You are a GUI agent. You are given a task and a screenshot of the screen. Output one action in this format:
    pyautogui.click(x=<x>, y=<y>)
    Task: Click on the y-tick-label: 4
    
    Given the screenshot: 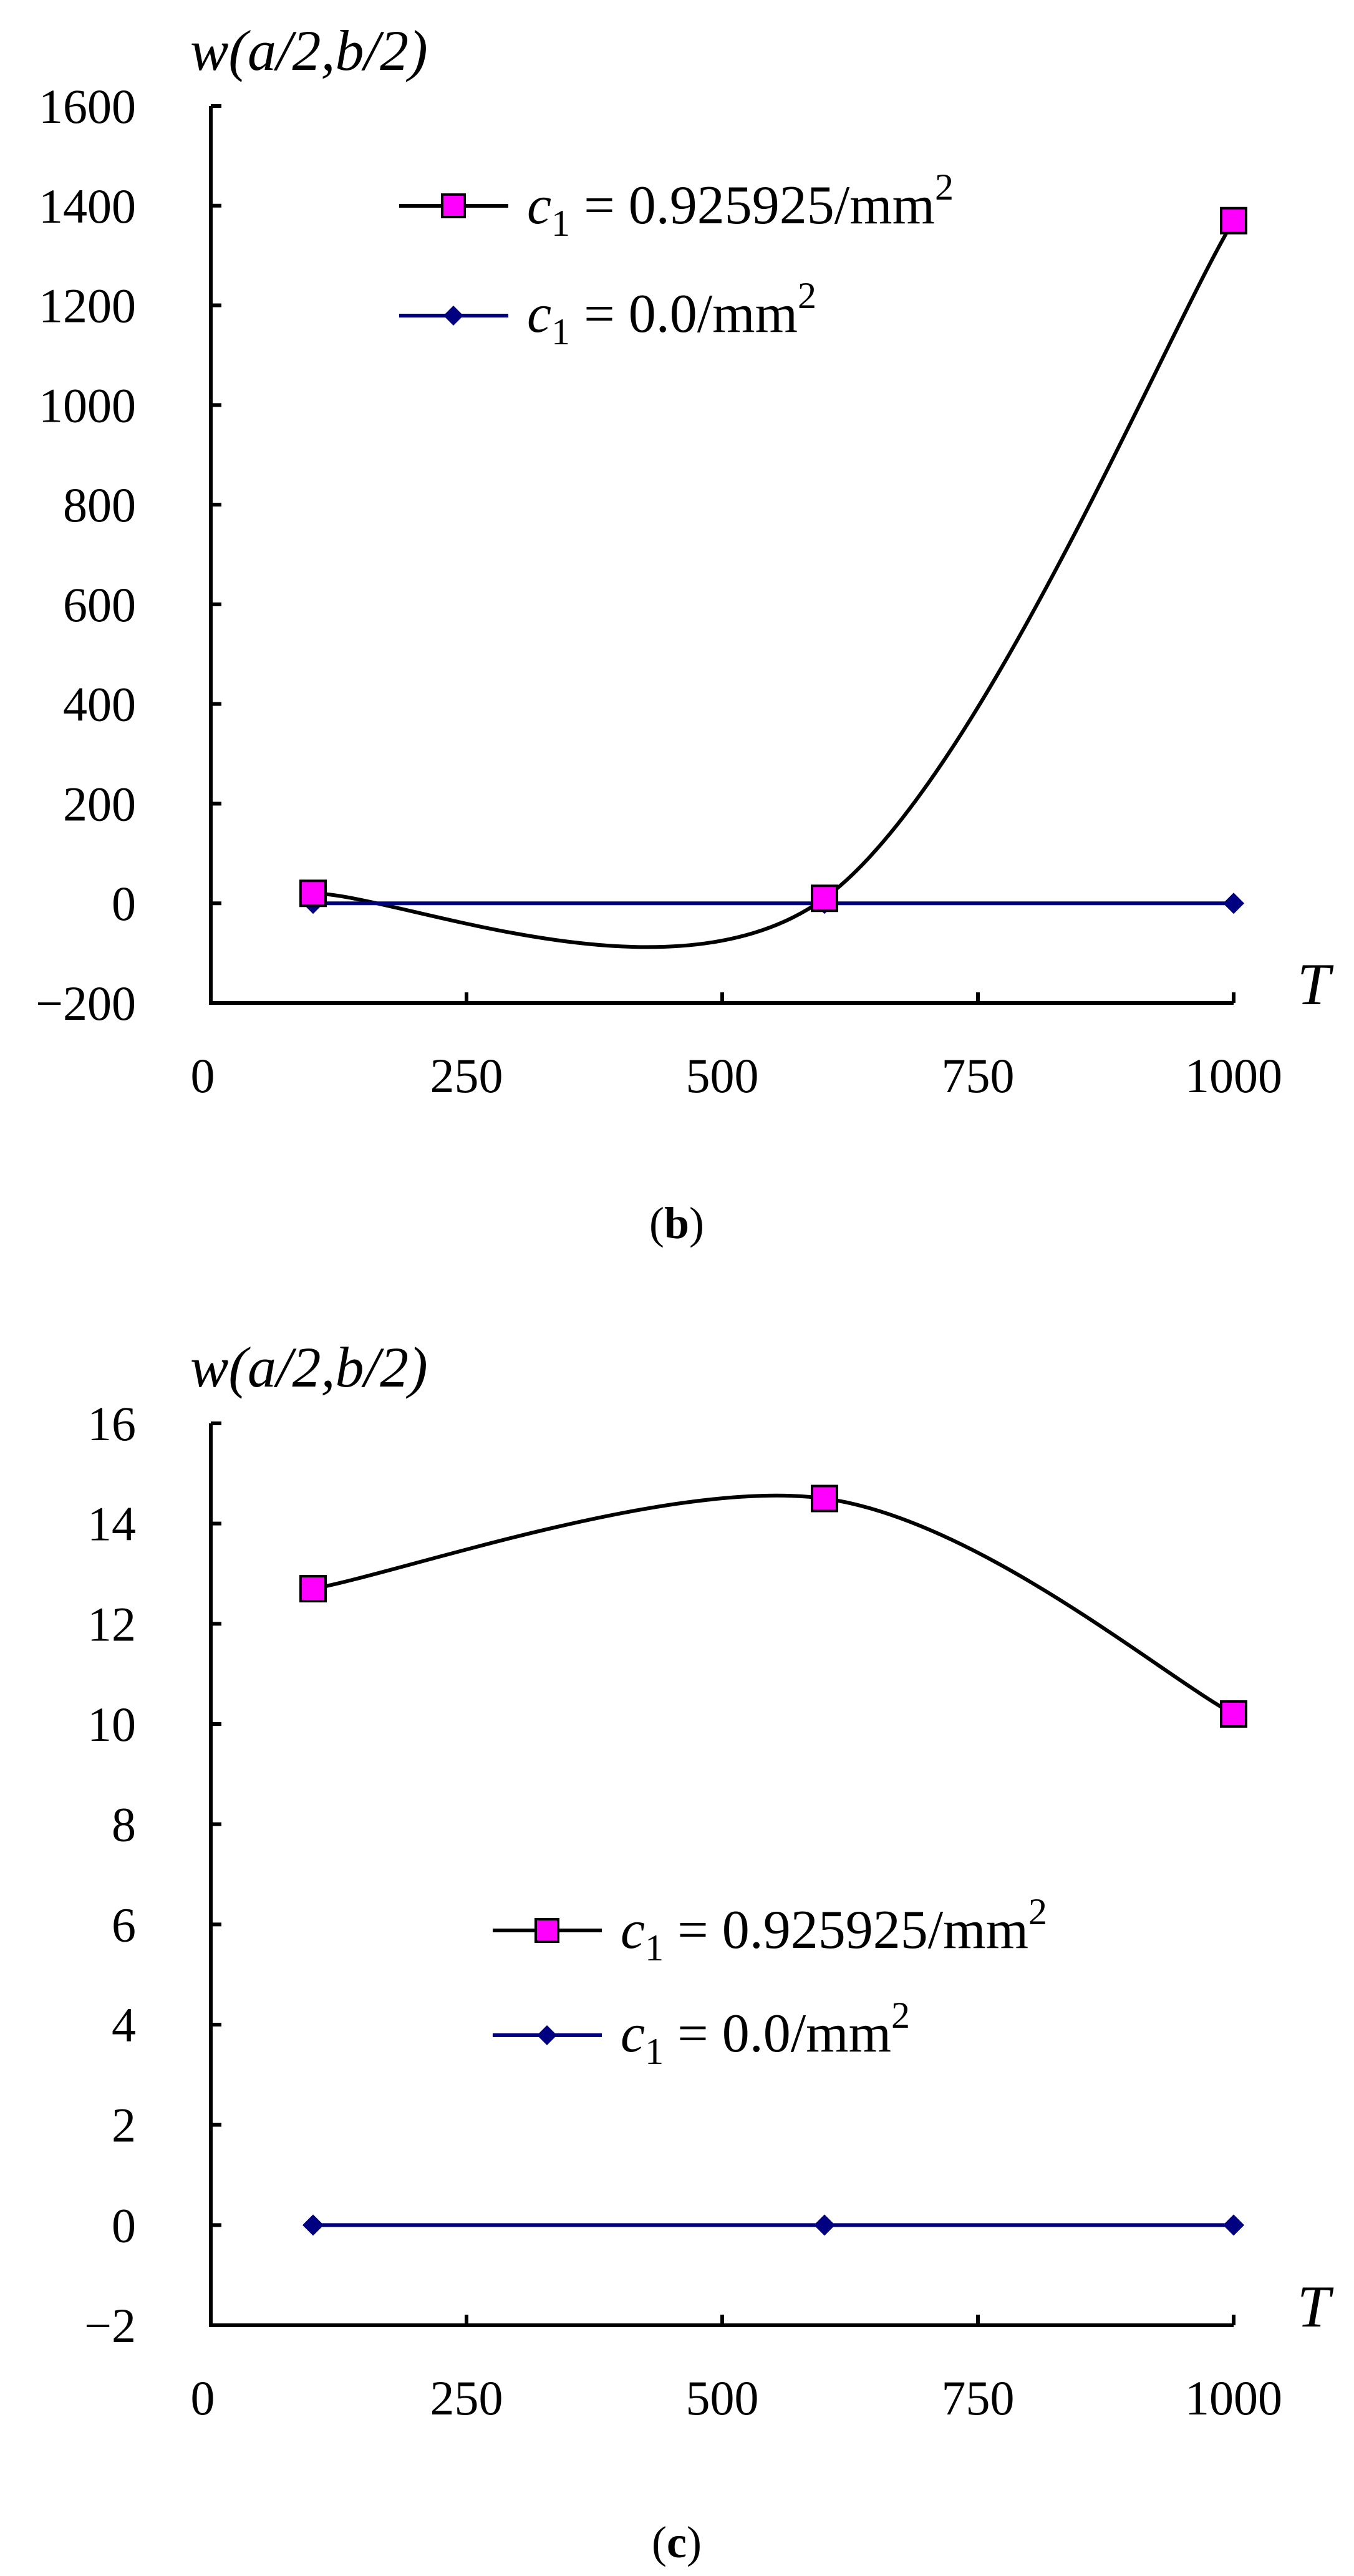 What is the action you would take?
    pyautogui.click(x=124, y=2025)
    